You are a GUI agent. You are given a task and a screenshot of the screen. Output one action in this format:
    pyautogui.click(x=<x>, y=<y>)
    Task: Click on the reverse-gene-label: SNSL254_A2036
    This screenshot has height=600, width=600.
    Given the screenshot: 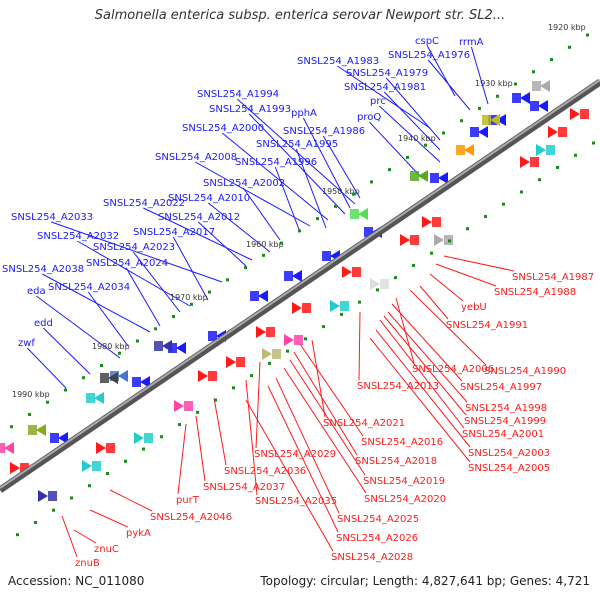 What is the action you would take?
    pyautogui.click(x=265, y=471)
    